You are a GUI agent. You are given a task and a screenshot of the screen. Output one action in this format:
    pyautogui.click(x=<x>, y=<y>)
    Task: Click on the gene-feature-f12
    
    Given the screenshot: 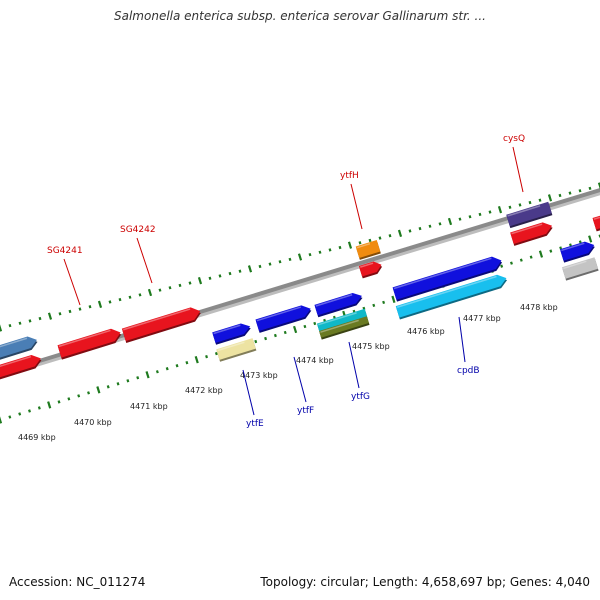 What is the action you would take?
    pyautogui.click(x=371, y=269)
    